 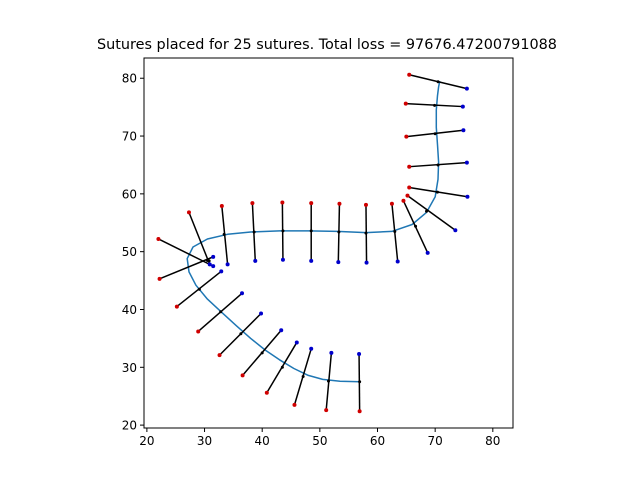 I want to click on y-tick-label-30: 30, so click(x=129, y=368).